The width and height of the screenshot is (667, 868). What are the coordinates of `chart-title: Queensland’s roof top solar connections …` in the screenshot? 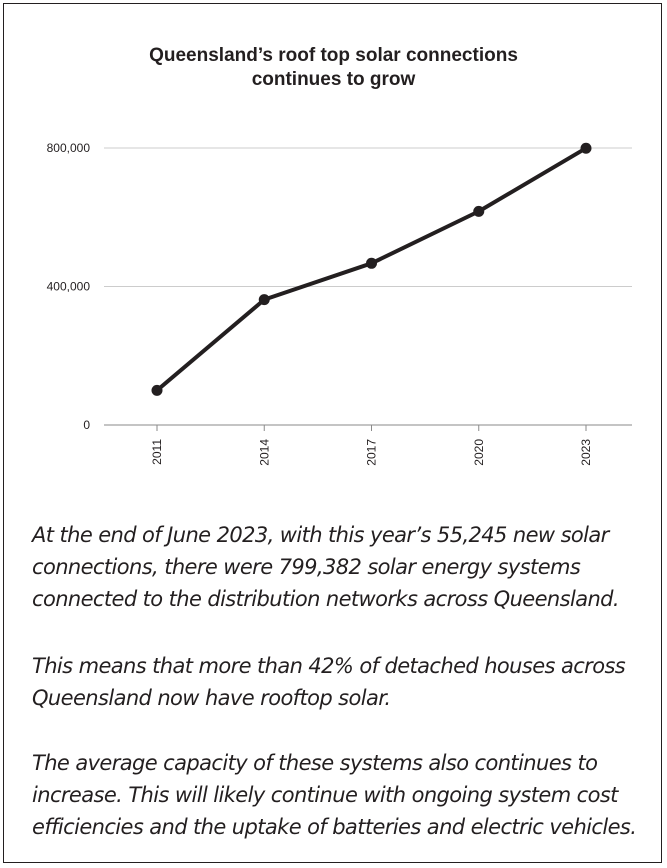 It's located at (333, 68).